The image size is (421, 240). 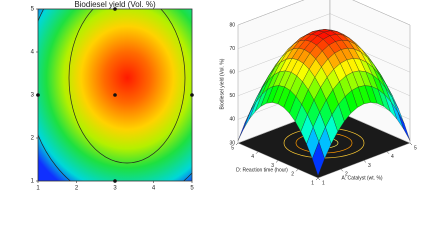 What do you see at coordinates (262, 170) in the screenshot?
I see `y-axis-label: D: Reaction time (hour)` at bounding box center [262, 170].